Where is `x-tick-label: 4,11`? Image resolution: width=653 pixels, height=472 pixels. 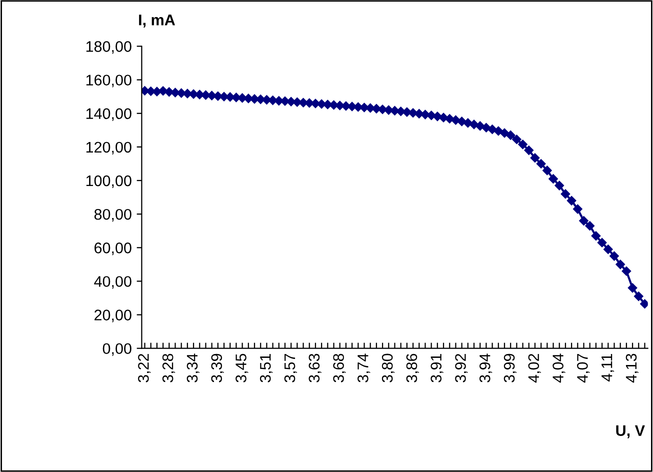
x-tick-label: 4,11 is located at coordinates (608, 368).